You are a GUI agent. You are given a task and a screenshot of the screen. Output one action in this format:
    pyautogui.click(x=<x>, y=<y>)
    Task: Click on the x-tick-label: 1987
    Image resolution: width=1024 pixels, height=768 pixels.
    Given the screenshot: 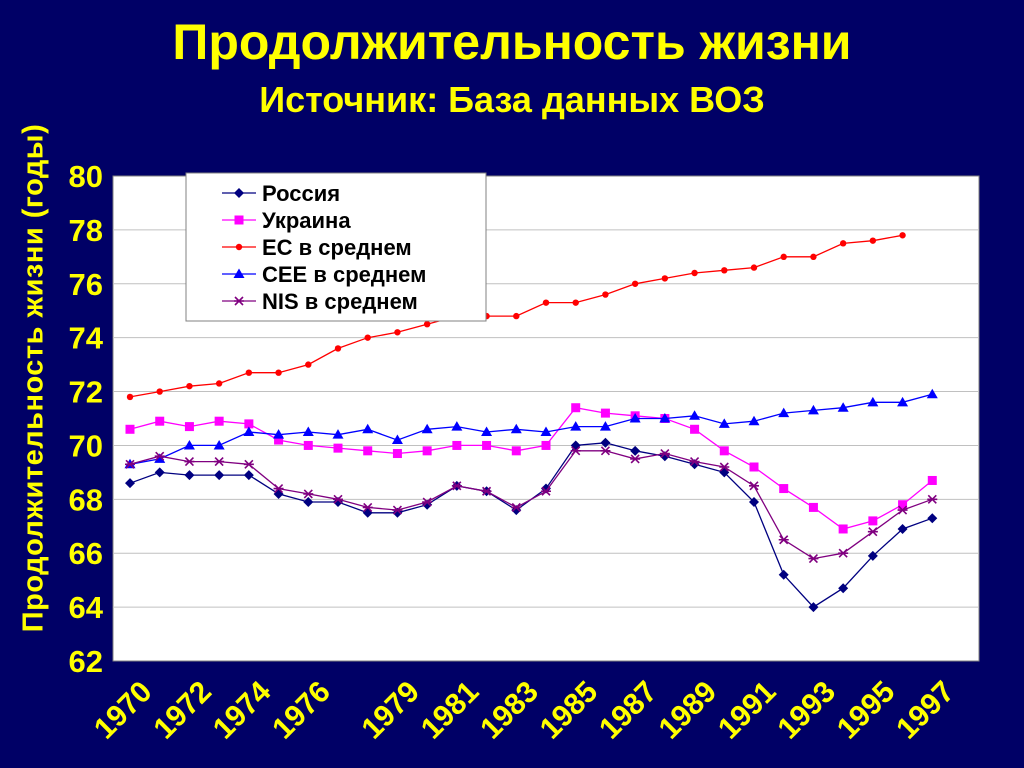 What is the action you would take?
    pyautogui.click(x=628, y=710)
    